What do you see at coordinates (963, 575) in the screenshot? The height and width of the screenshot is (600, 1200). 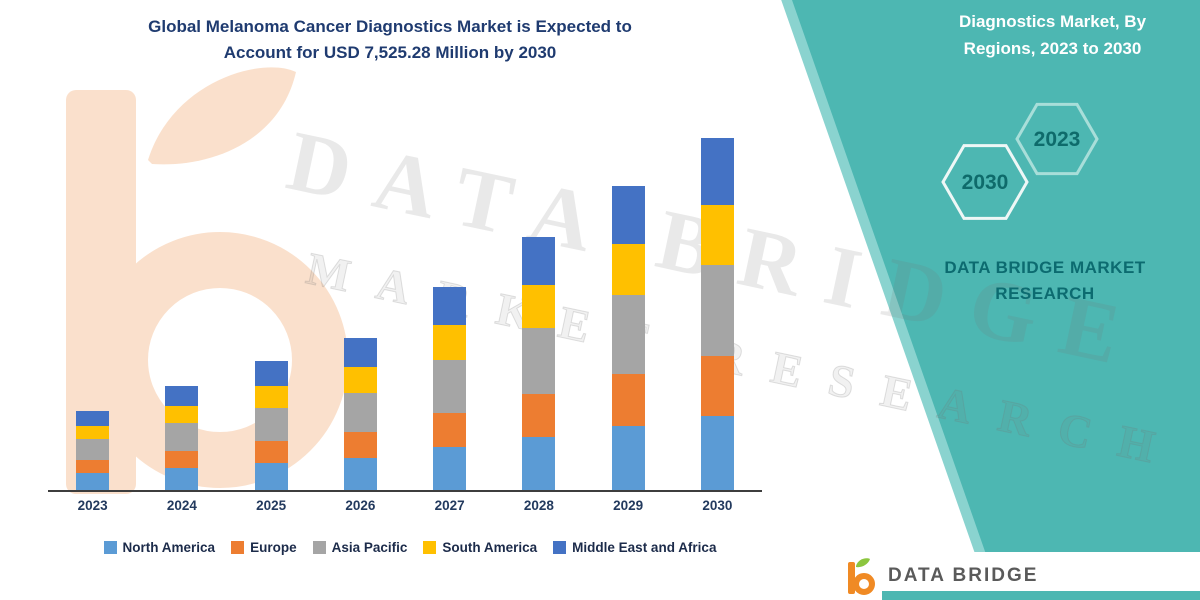 I see `footer-brand-text: DATA BRIDGE` at bounding box center [963, 575].